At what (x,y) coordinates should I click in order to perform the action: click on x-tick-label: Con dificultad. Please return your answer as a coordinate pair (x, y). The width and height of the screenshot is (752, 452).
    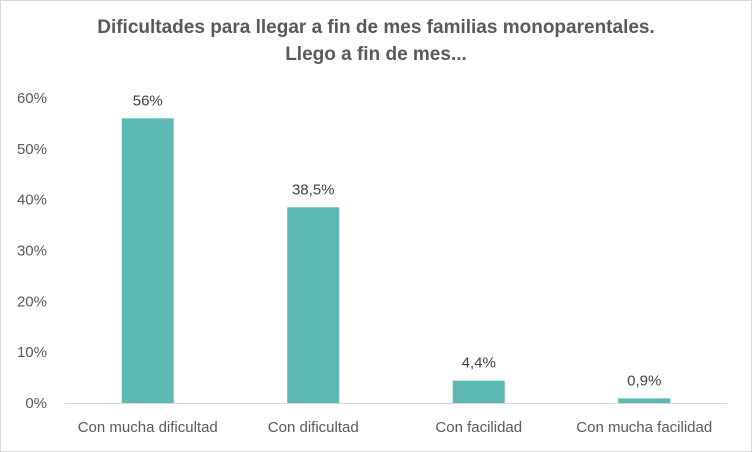
    Looking at the image, I should click on (313, 427).